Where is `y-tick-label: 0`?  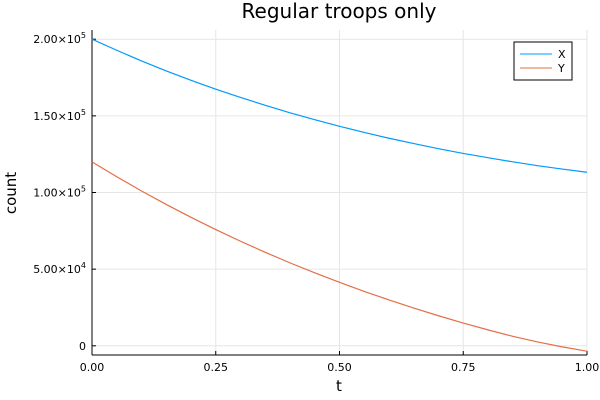 y-tick-label: 0 is located at coordinates (82, 346).